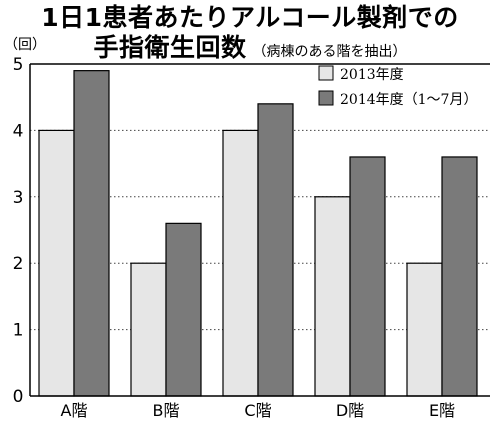 This screenshot has height=422, width=500. Describe the element at coordinates (18, 131) in the screenshot. I see `y-tick-label-4: 4` at that location.